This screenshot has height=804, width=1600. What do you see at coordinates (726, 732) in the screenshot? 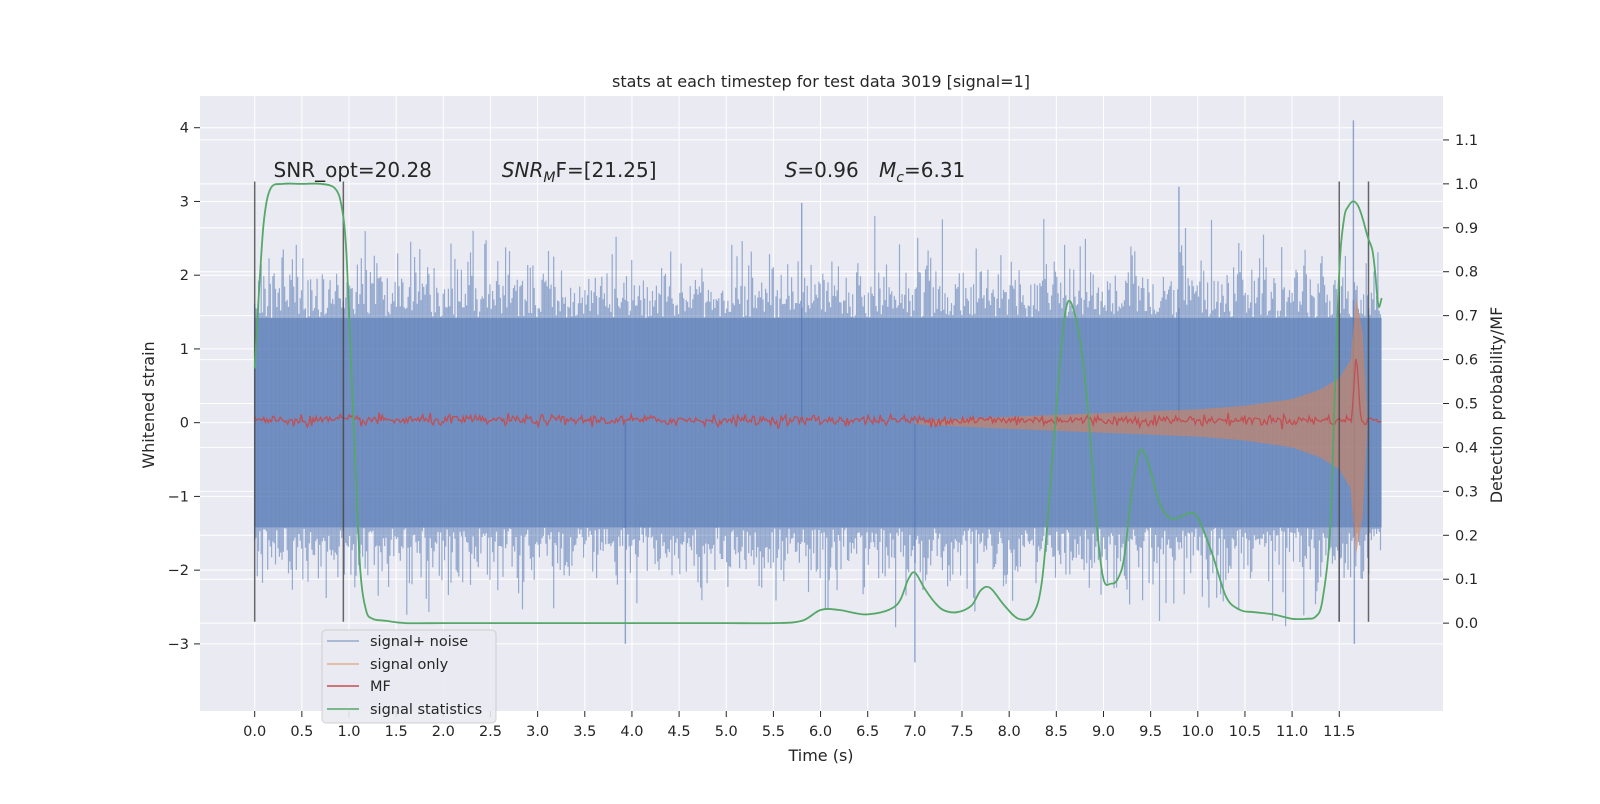
I see `x-tick-label: 5.0` at bounding box center [726, 732].